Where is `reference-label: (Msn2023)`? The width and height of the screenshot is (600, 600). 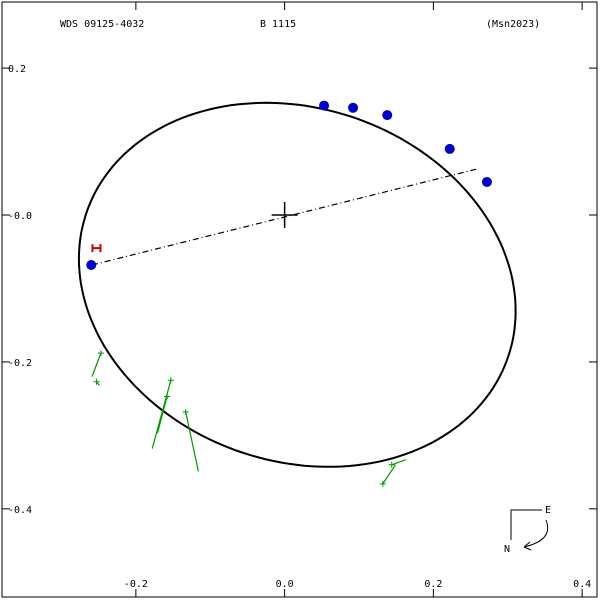 reference-label: (Msn2023) is located at coordinates (513, 24).